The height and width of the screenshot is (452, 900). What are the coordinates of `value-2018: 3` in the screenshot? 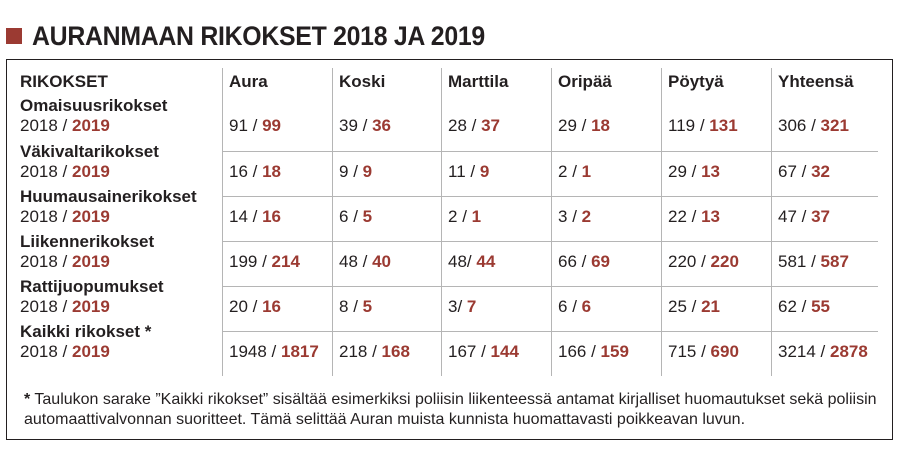 It's located at (563, 216).